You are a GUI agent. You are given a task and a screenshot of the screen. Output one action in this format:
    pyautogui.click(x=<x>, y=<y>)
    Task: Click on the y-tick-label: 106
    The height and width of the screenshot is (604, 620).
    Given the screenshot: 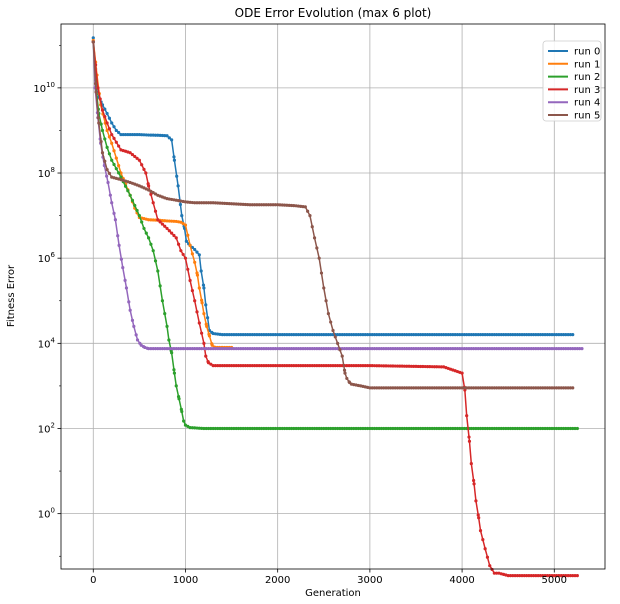 What is the action you would take?
    pyautogui.click(x=47, y=258)
    